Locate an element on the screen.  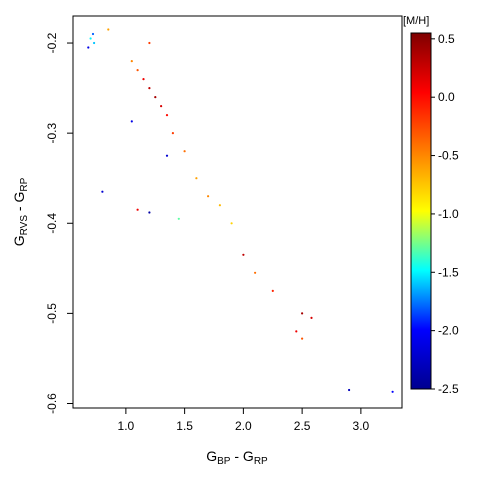
colorbar-tick-label: 0.0 is located at coordinates (446, 97).